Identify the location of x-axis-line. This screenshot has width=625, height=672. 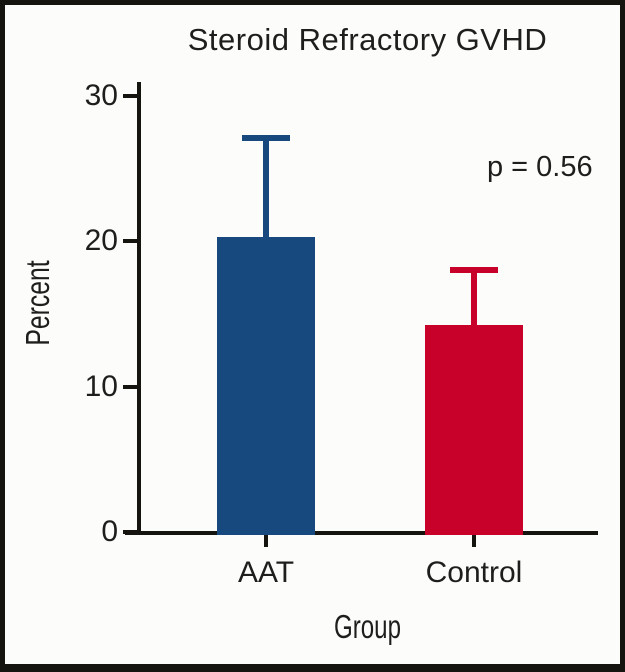
(361, 533).